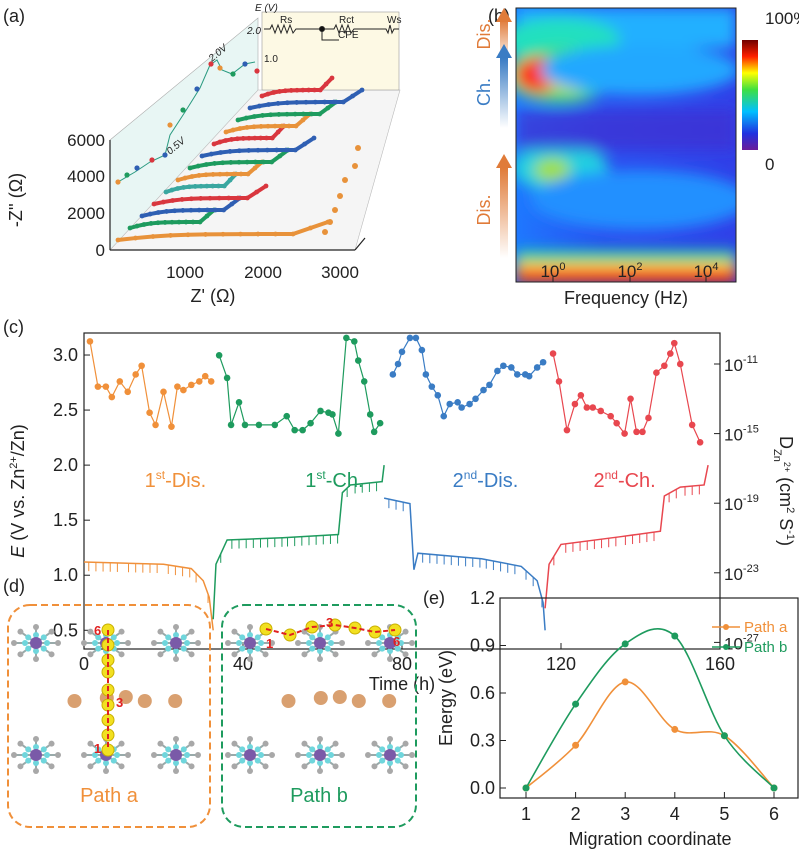 The width and height of the screenshot is (799, 853). Describe the element at coordinates (741, 573) in the screenshot. I see `y-right-tick: 10-23` at that location.